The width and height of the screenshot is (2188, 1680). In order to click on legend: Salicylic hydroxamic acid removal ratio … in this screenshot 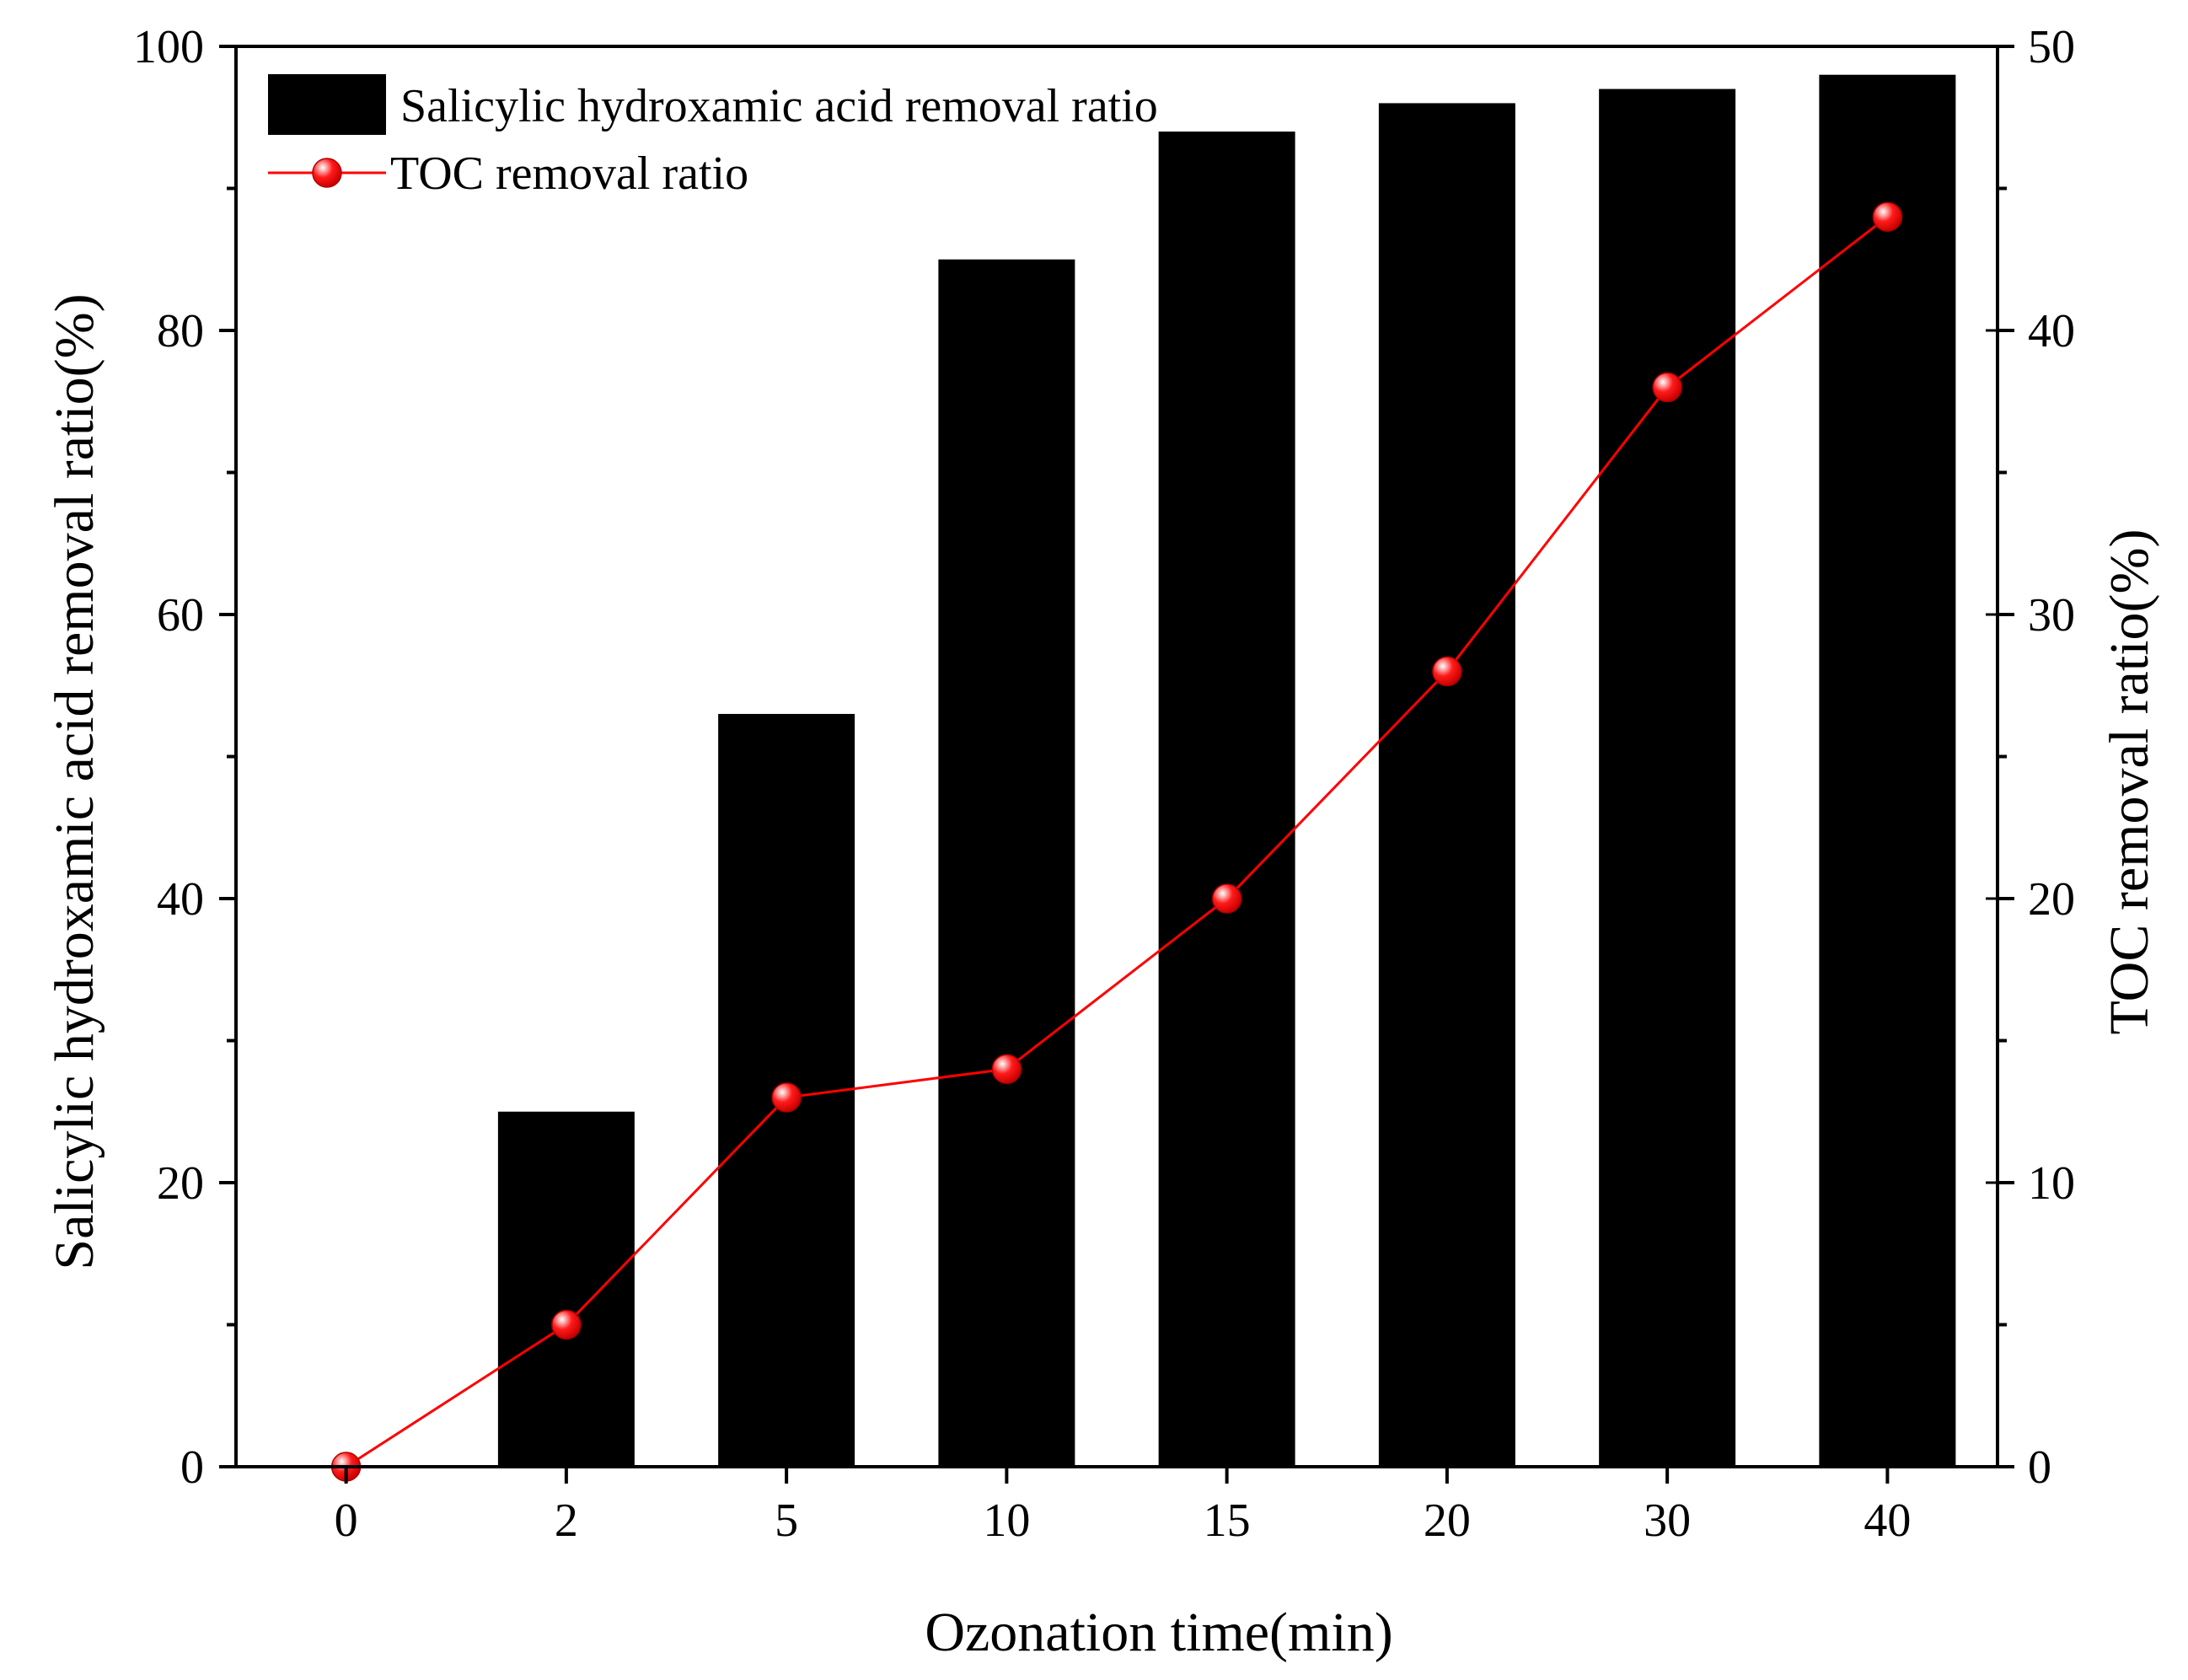, I will do `click(713, 137)`.